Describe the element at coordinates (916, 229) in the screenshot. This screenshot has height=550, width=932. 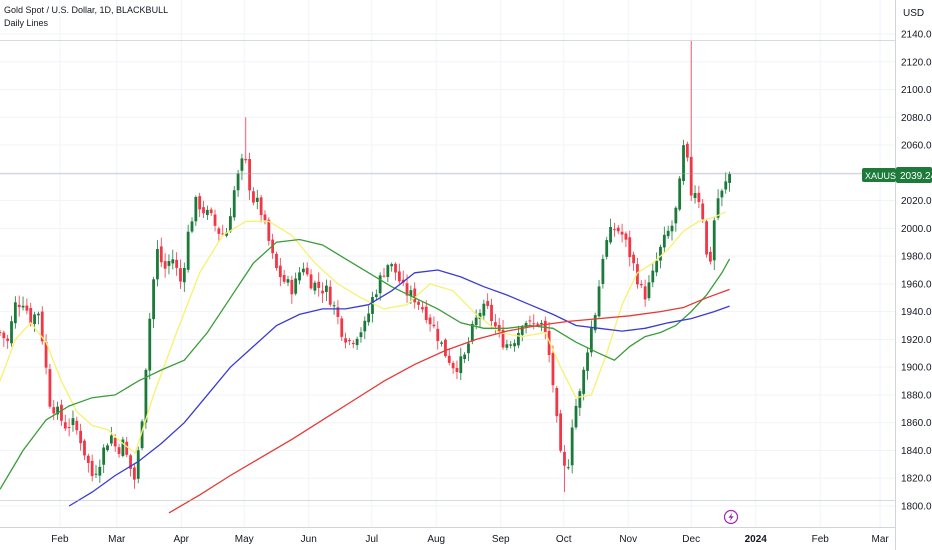
I see `y-tick-label: 2000.00` at that location.